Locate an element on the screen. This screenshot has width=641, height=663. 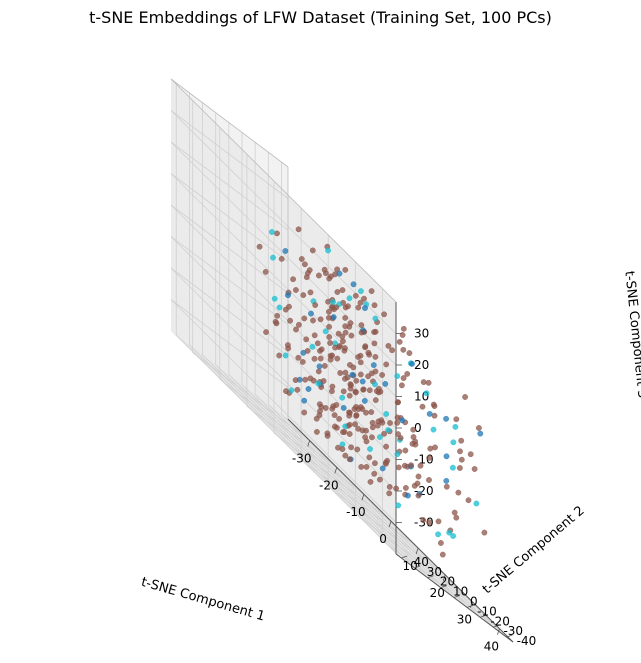
x-tick-label: -10 is located at coordinates (356, 512).